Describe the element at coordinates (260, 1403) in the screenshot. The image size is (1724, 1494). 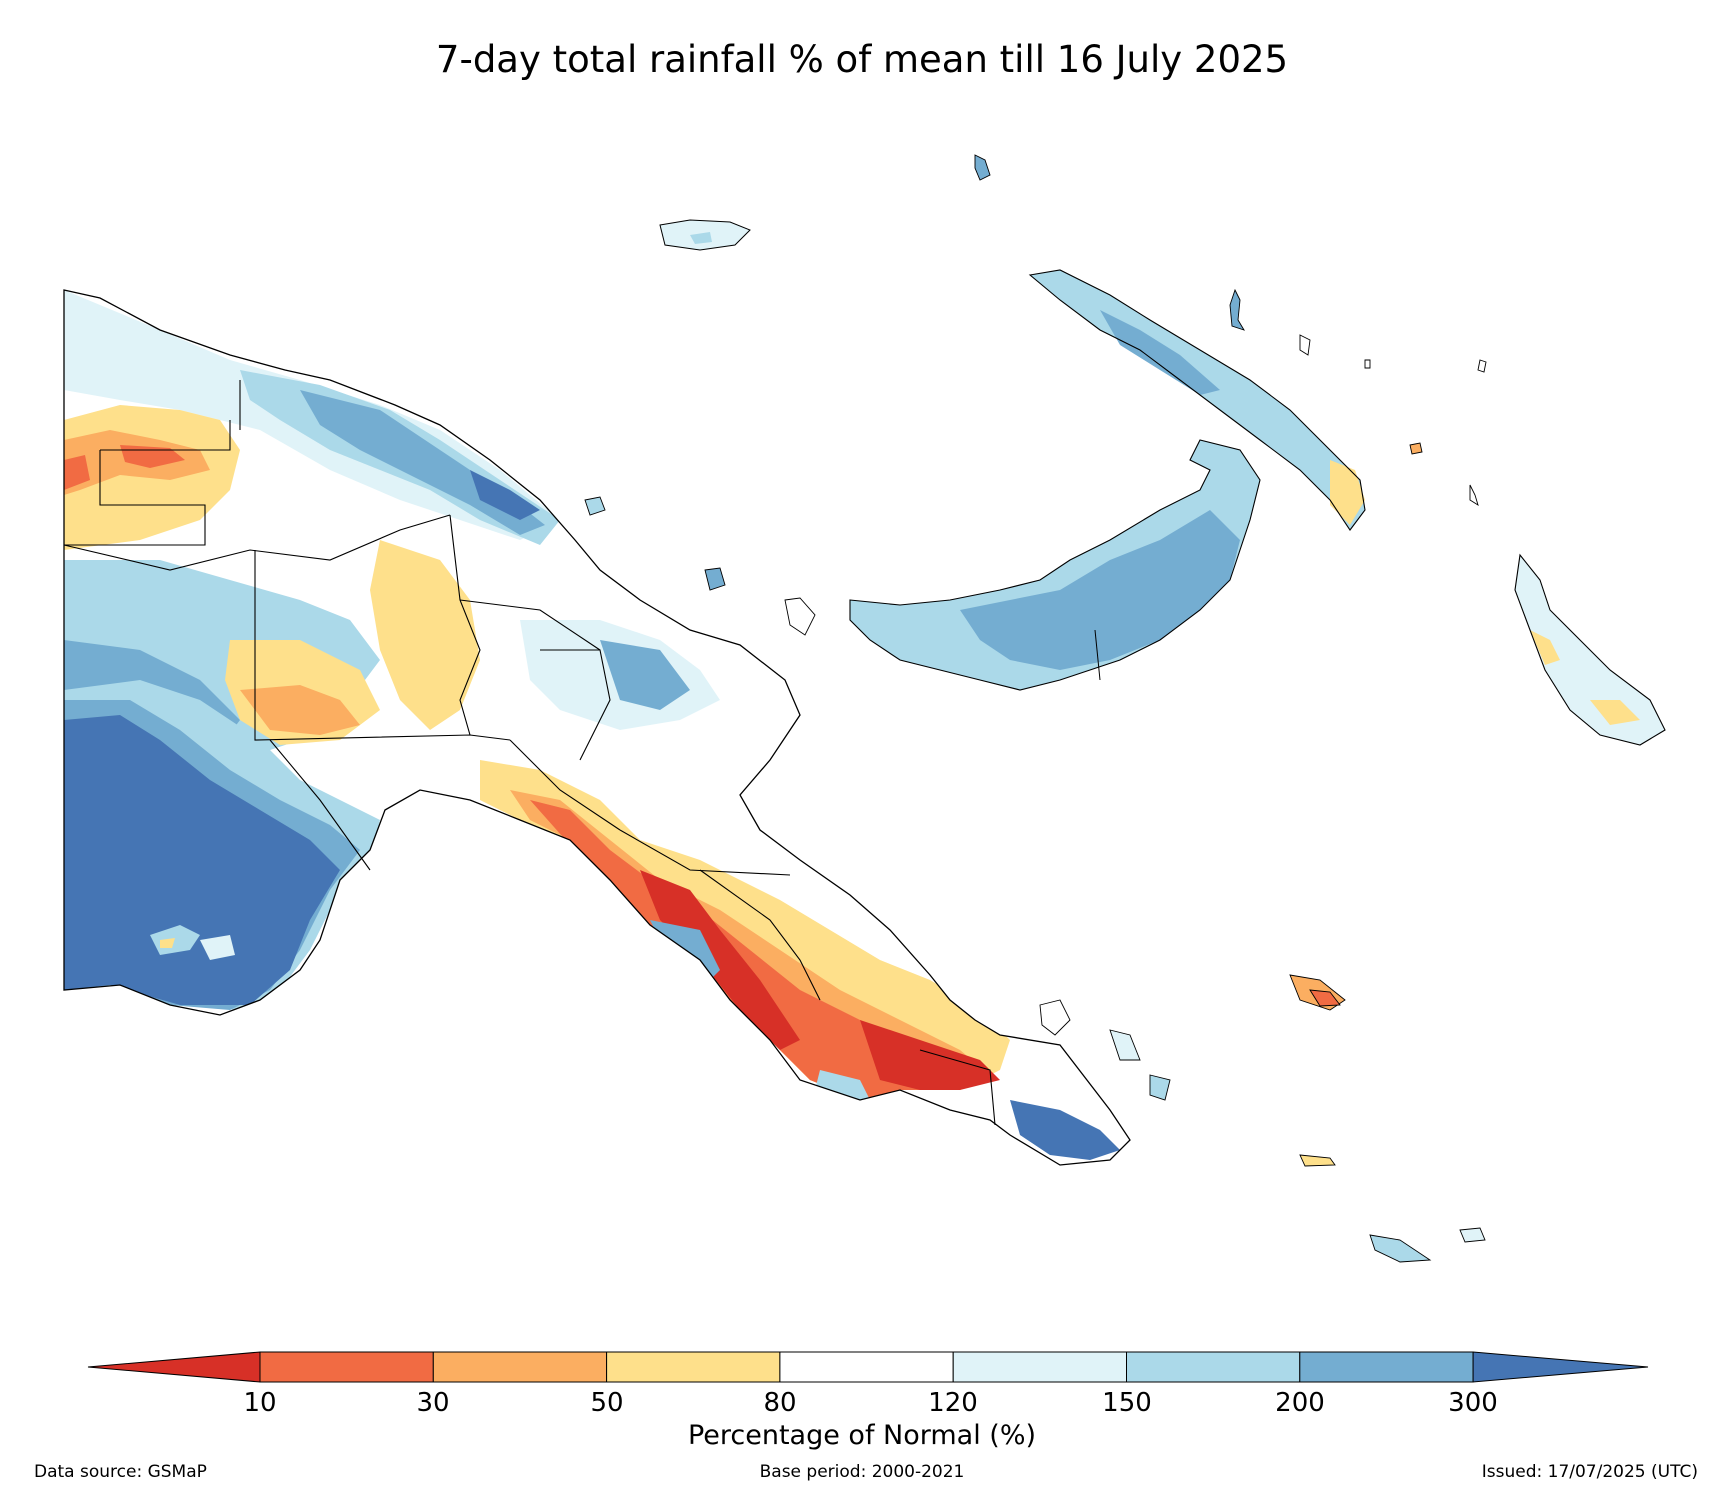
I see `colorbar-tick: 10` at that location.